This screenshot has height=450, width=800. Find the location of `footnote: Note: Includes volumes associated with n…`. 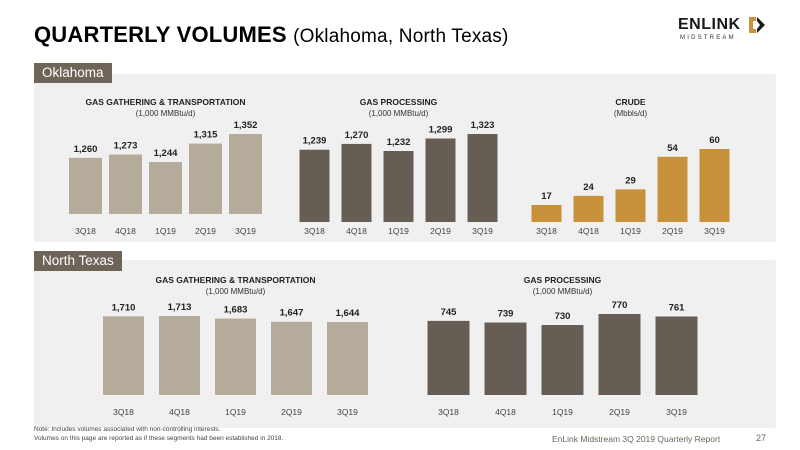

footnote: Note: Includes volumes associated with n… is located at coordinates (158, 434).